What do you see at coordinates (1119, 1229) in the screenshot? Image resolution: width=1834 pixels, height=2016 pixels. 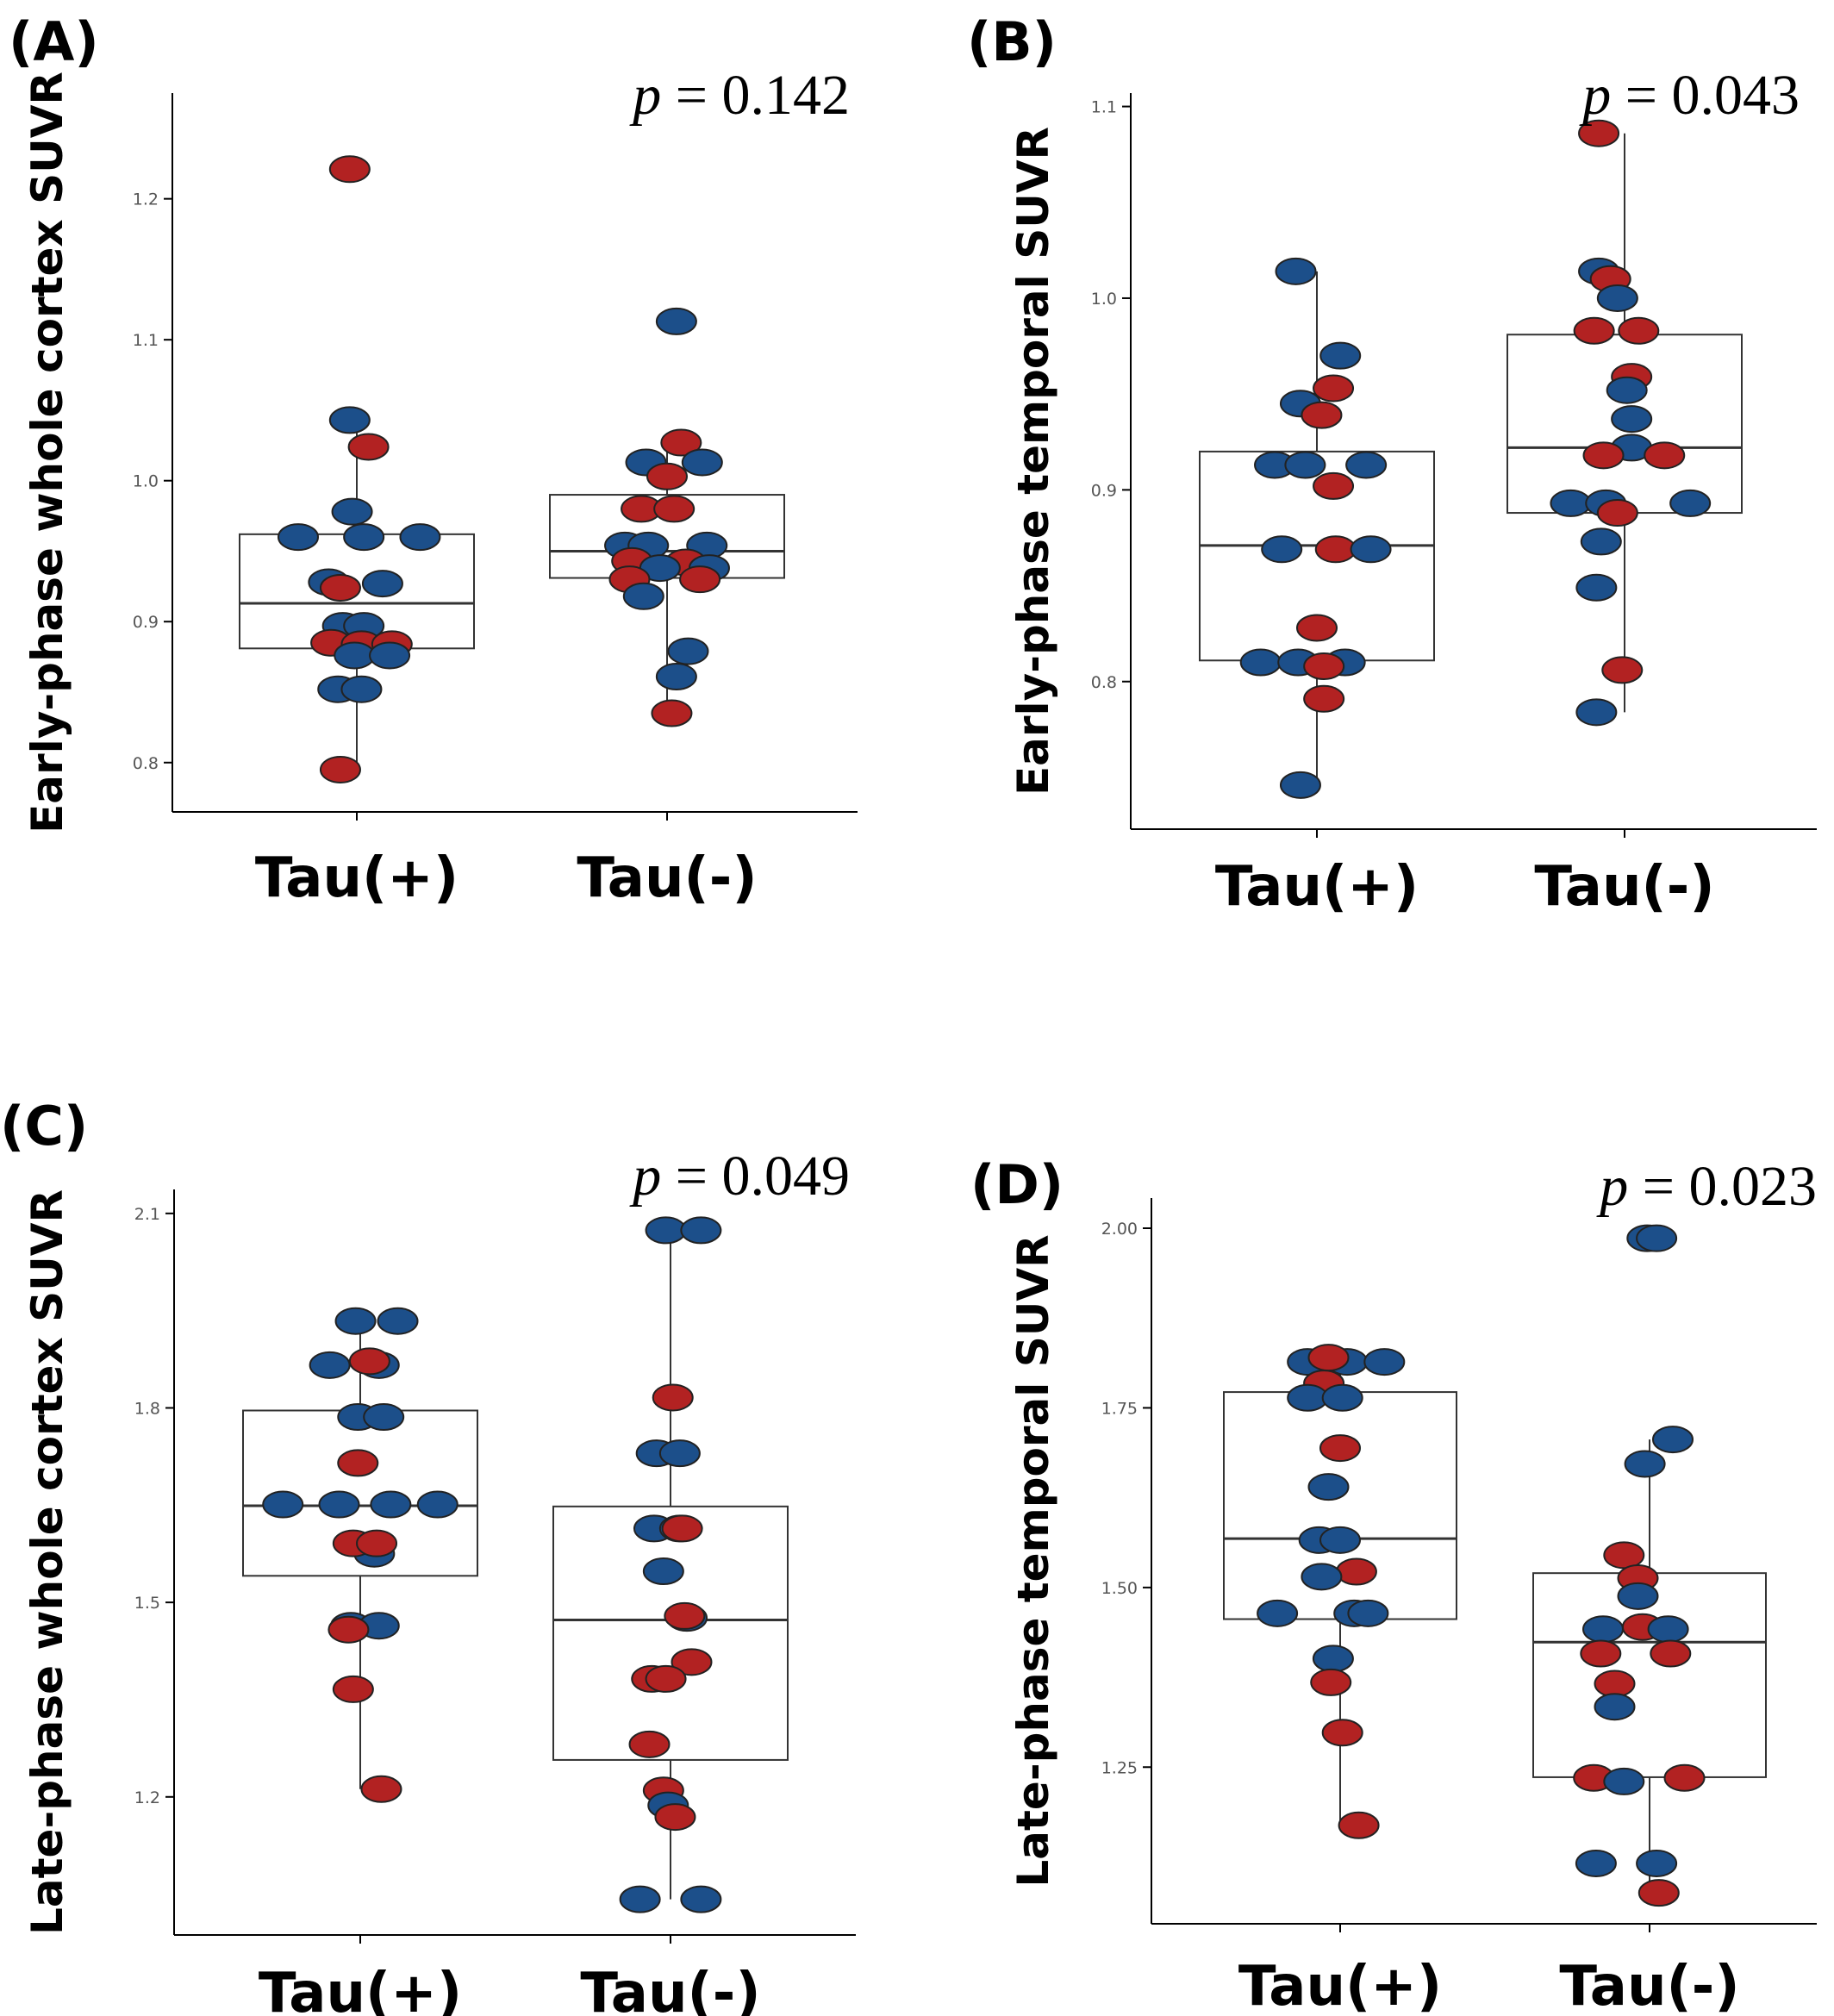 I see `y-tick-label: 2.00` at bounding box center [1119, 1229].